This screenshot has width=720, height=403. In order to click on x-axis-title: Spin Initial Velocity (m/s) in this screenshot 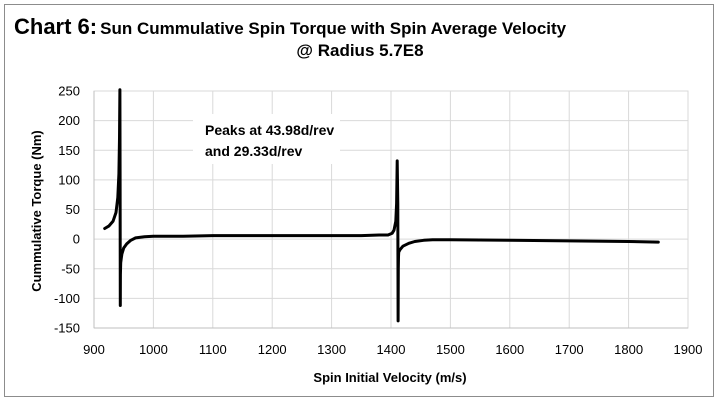, I will do `click(389, 377)`.